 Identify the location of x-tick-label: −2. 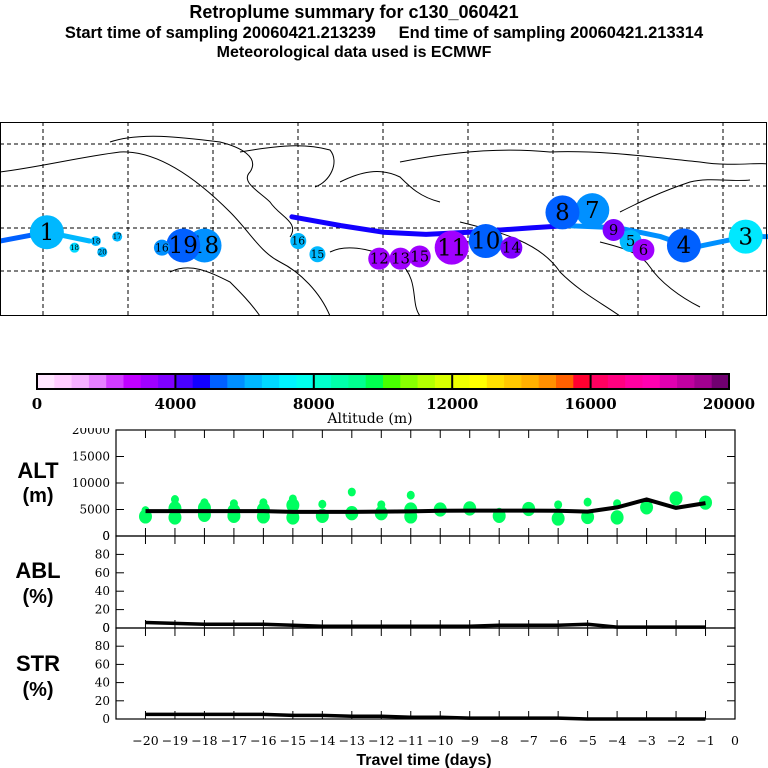
(676, 740).